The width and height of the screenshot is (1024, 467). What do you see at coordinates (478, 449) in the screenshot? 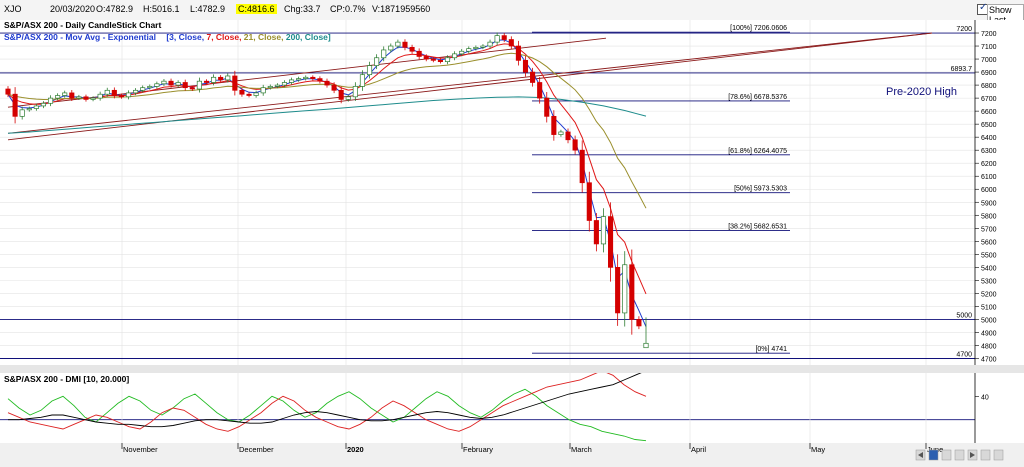
I see `month-label: February` at bounding box center [478, 449].